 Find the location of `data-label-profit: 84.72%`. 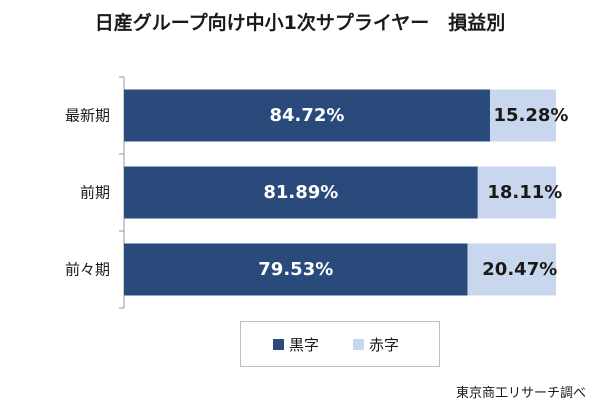

data-label-profit: 84.72% is located at coordinates (307, 115).